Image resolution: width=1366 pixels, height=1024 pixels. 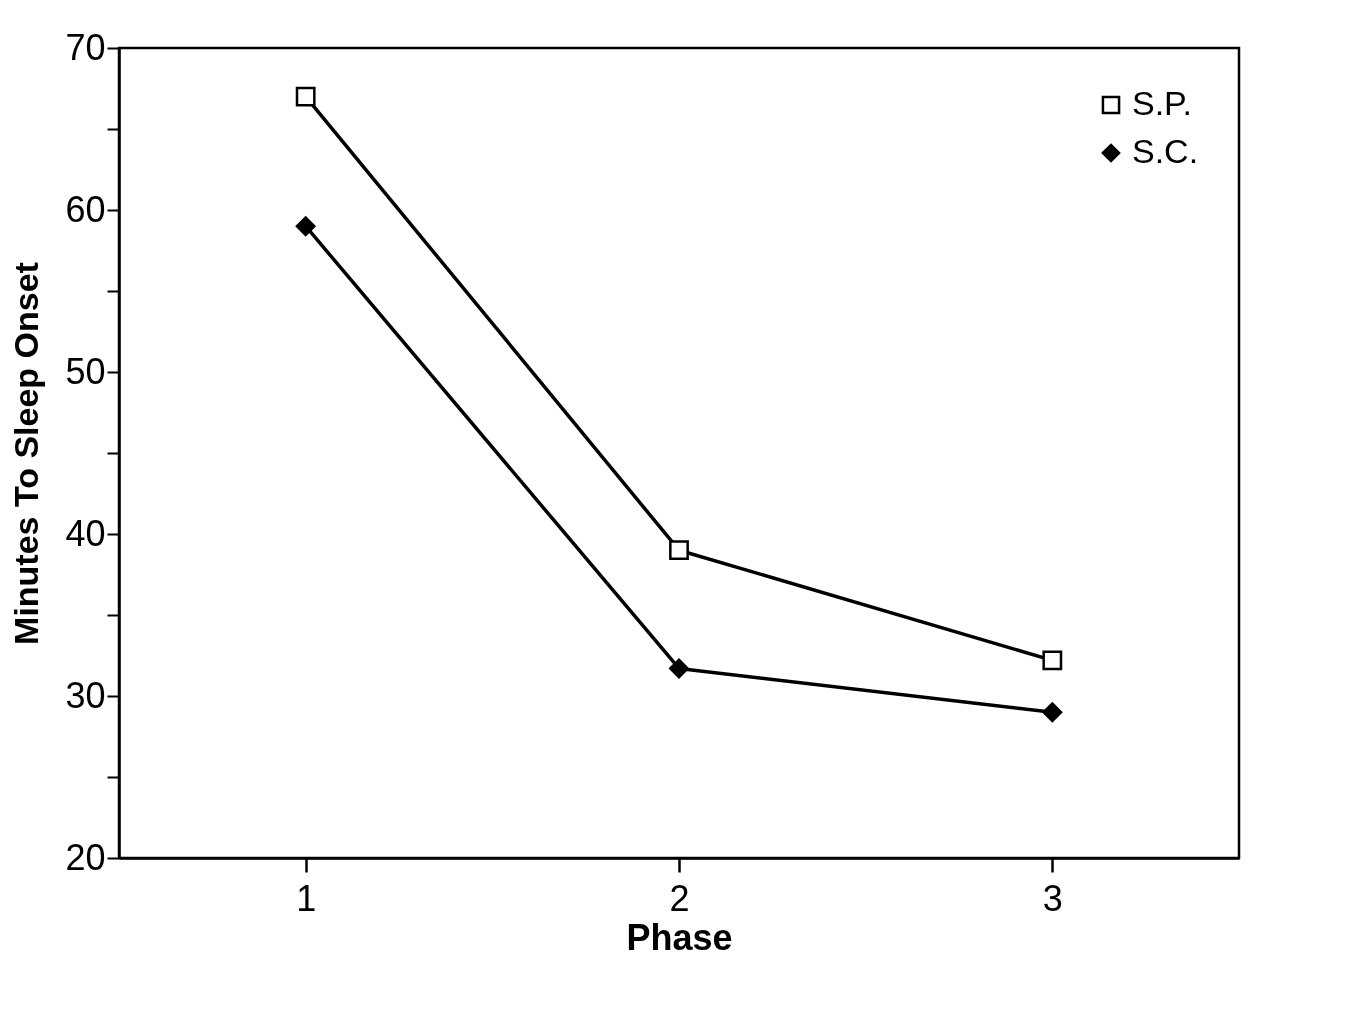 I want to click on y-tick-label: 60, so click(x=85, y=209).